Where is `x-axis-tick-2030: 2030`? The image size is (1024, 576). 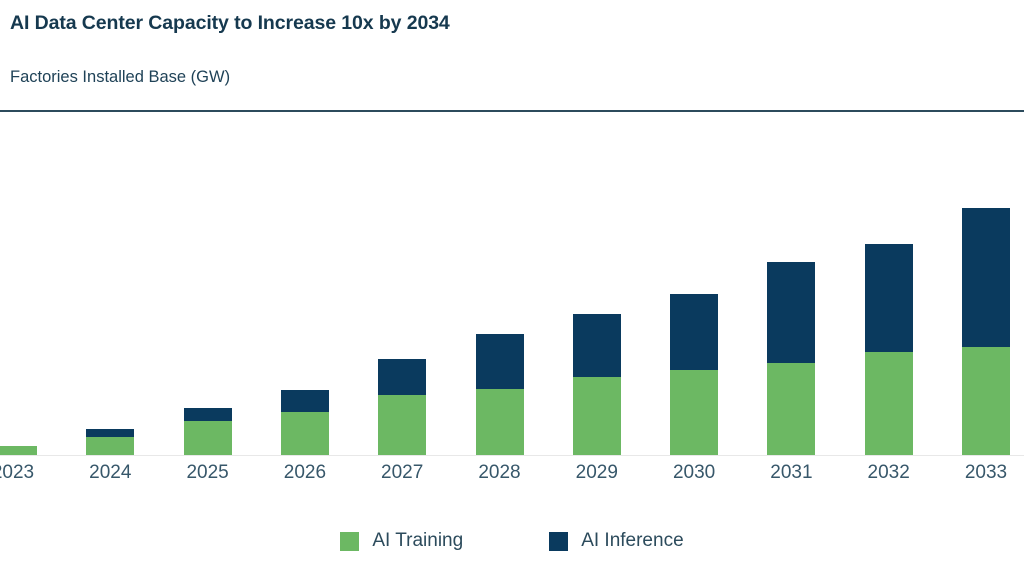 x-axis-tick-2030: 2030 is located at coordinates (694, 472).